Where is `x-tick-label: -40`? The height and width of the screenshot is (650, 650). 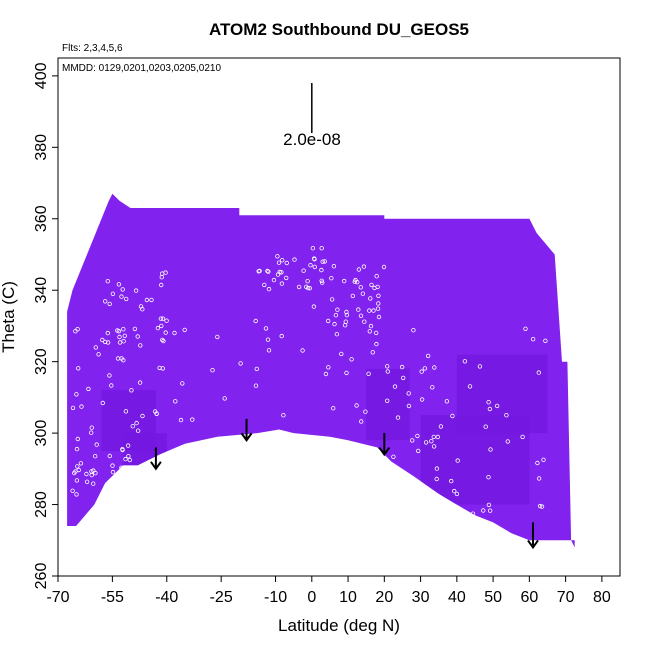 x-tick-label: -40 is located at coordinates (166, 597).